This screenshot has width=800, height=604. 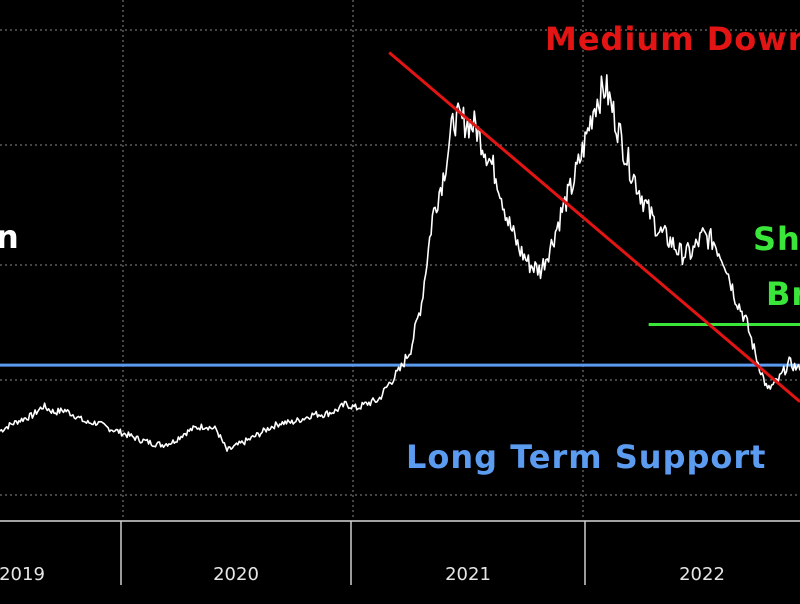 I want to click on breakout-label-line2: Br, so click(x=783, y=294).